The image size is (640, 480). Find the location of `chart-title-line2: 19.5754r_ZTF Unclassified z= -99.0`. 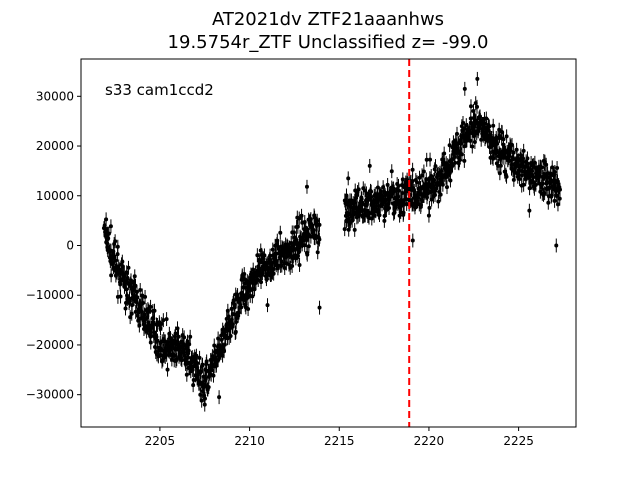

chart-title-line2: 19.5754r_ZTF Unclassified z= -99.0 is located at coordinates (328, 42).